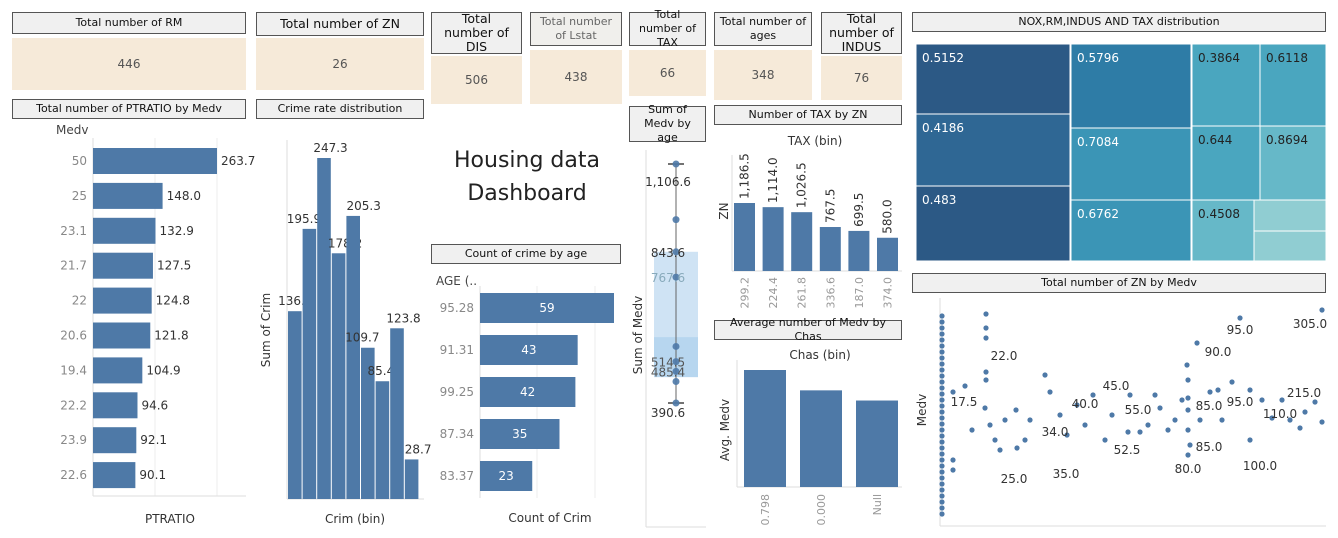 This screenshot has height=538, width=1338. I want to click on treemap-chart-header: NOX,RM,INDUS AND TAX distribution, so click(1119, 22).